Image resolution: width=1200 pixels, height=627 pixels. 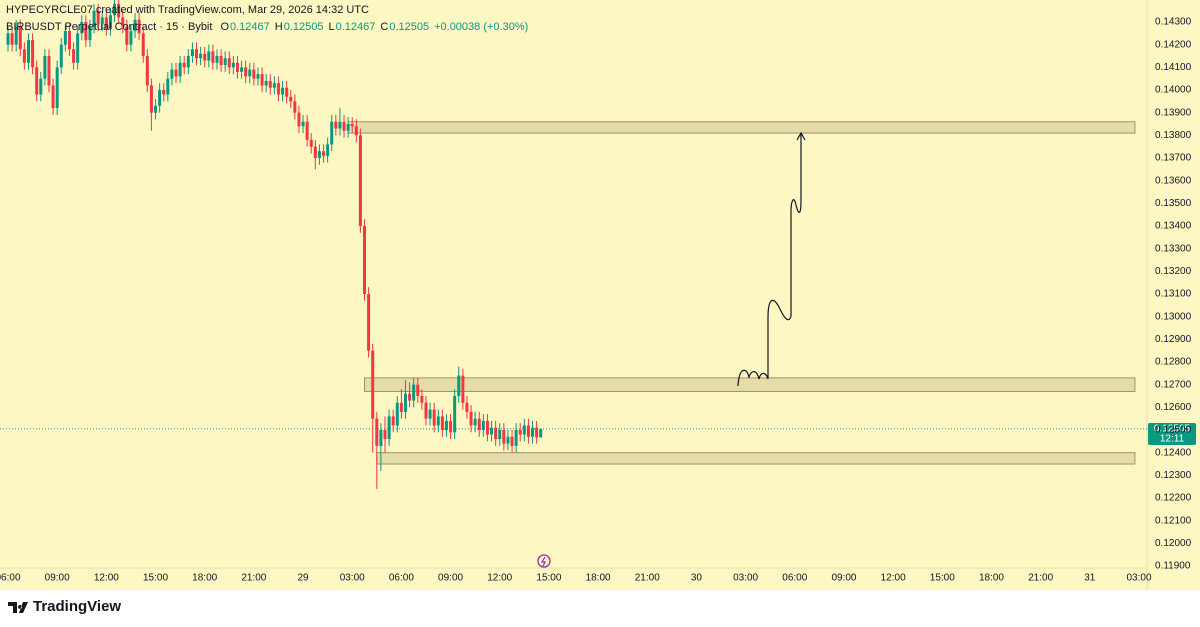 What do you see at coordinates (1173, 158) in the screenshot?
I see `y-tick-label: 0.13700` at bounding box center [1173, 158].